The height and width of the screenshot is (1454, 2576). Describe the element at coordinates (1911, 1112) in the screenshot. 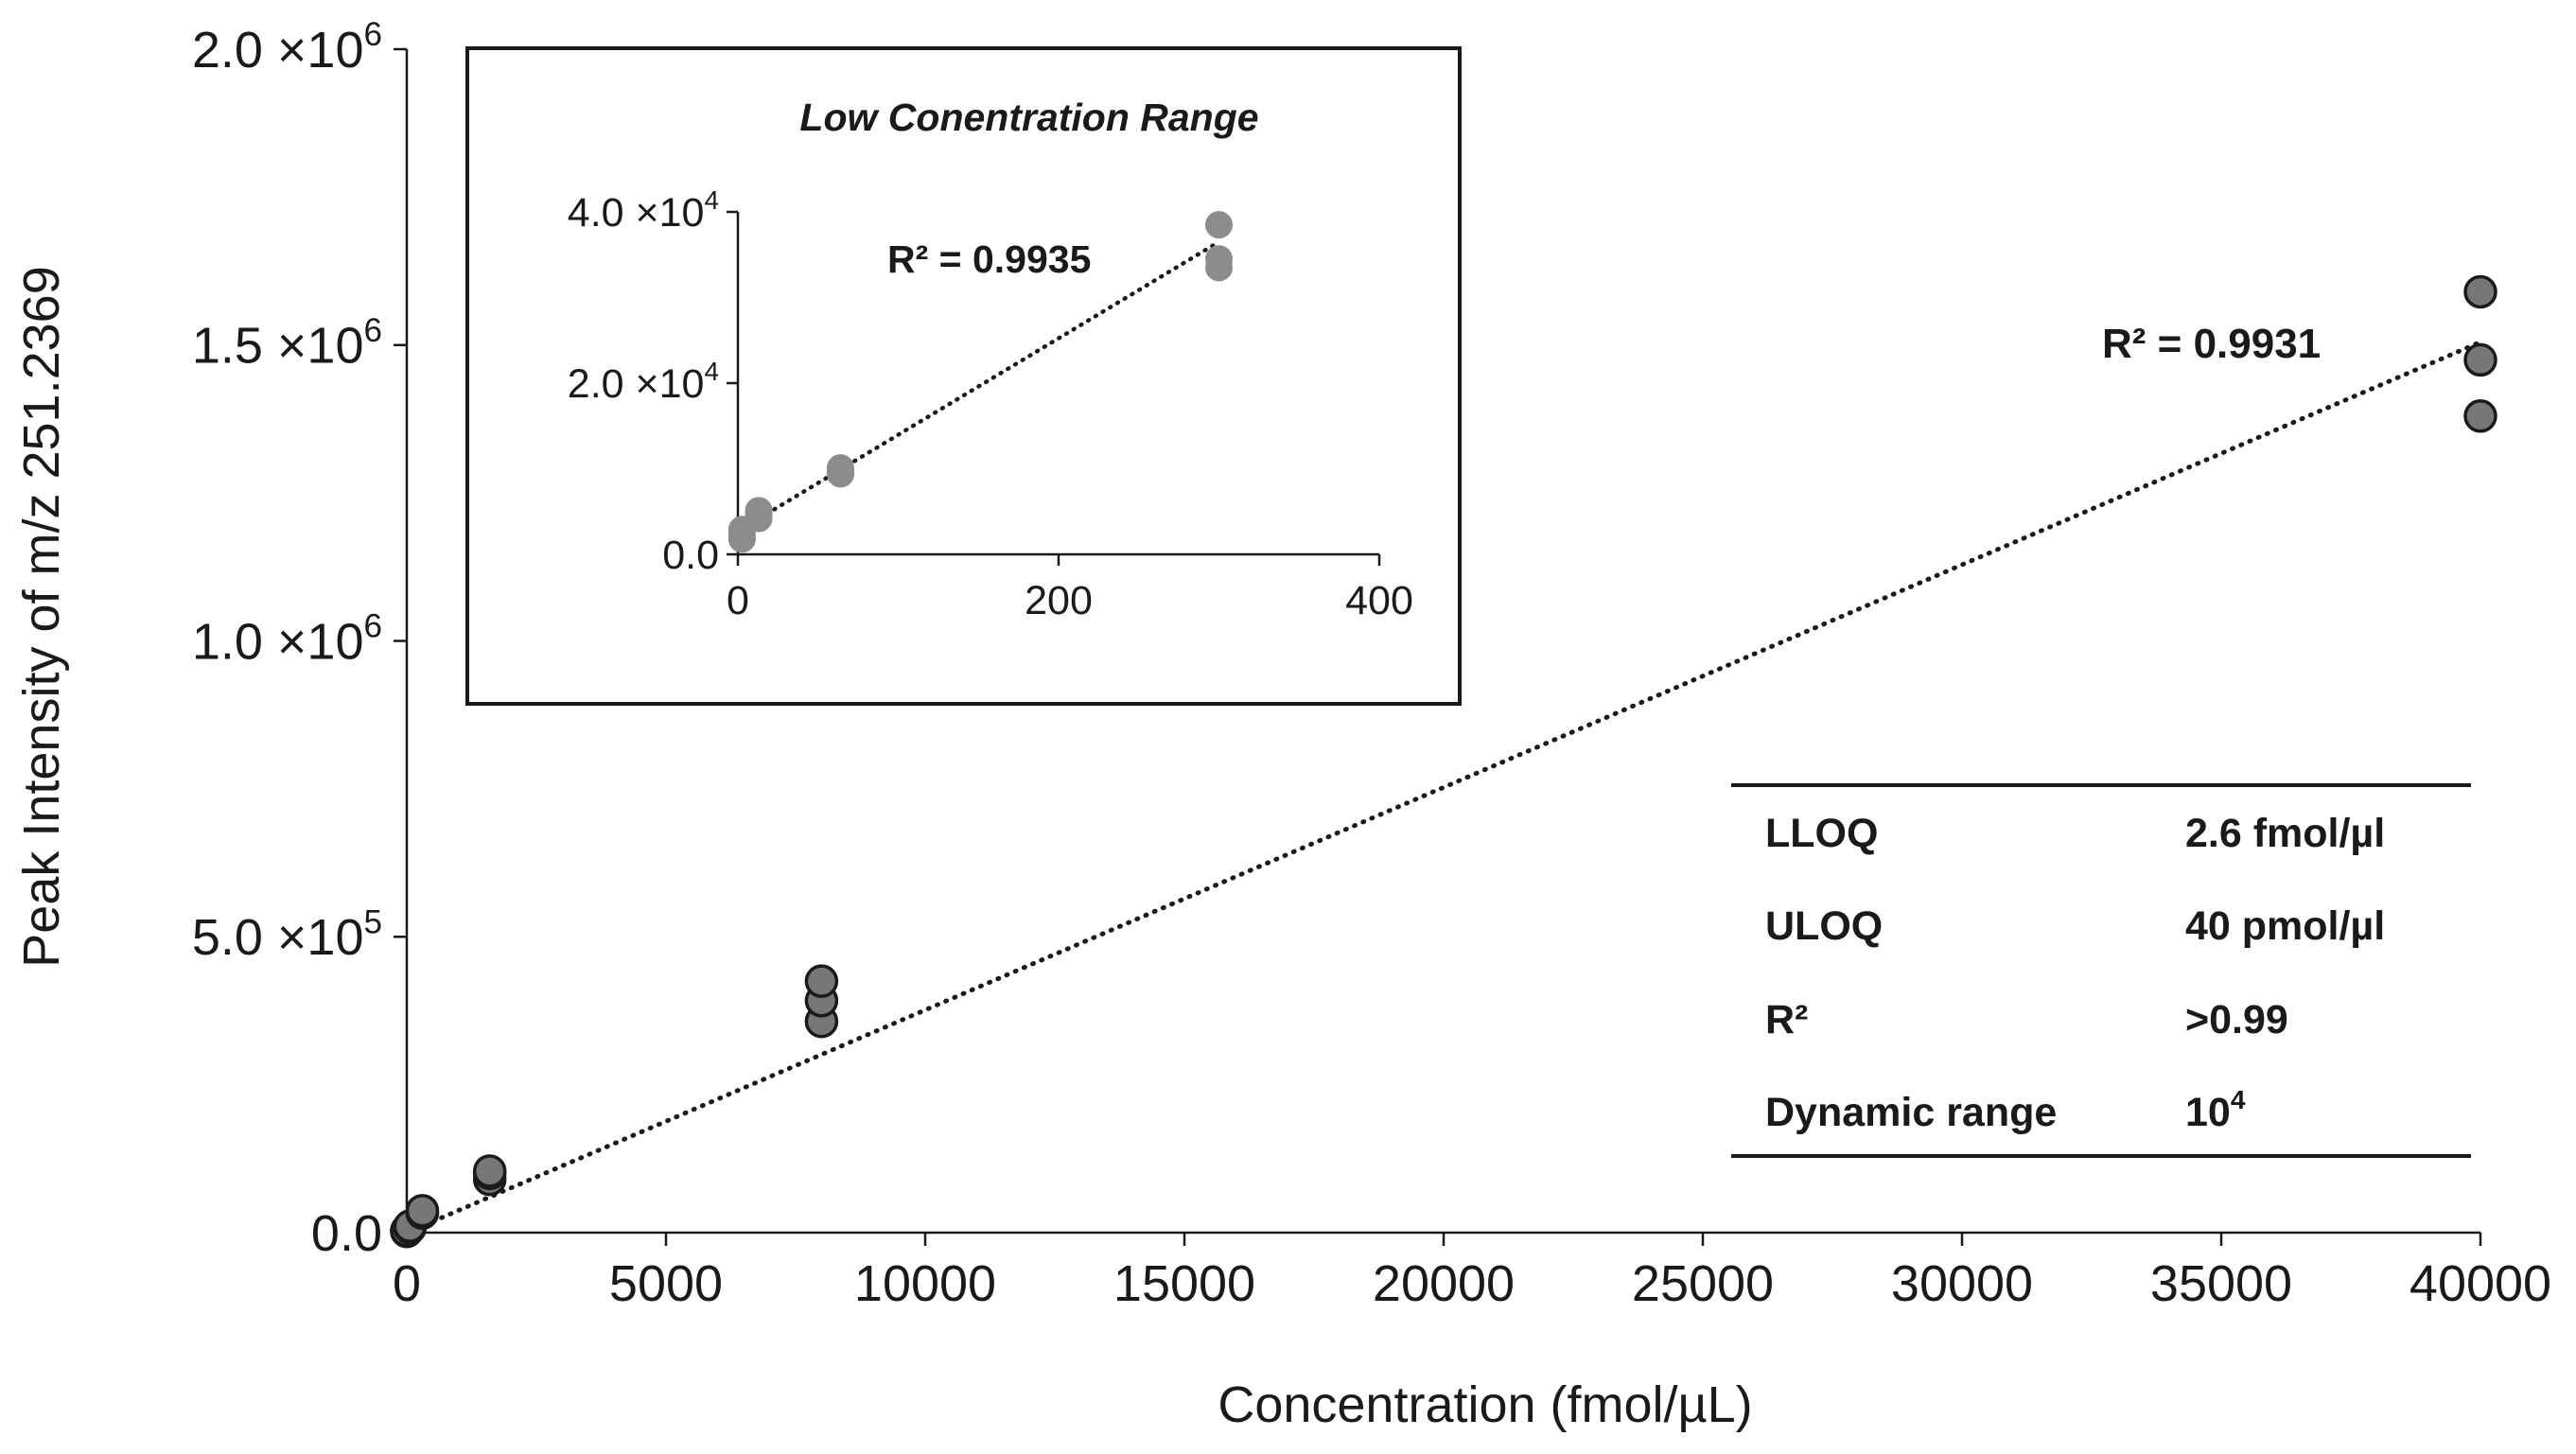

I see `table-row-label: Dynamic range` at that location.